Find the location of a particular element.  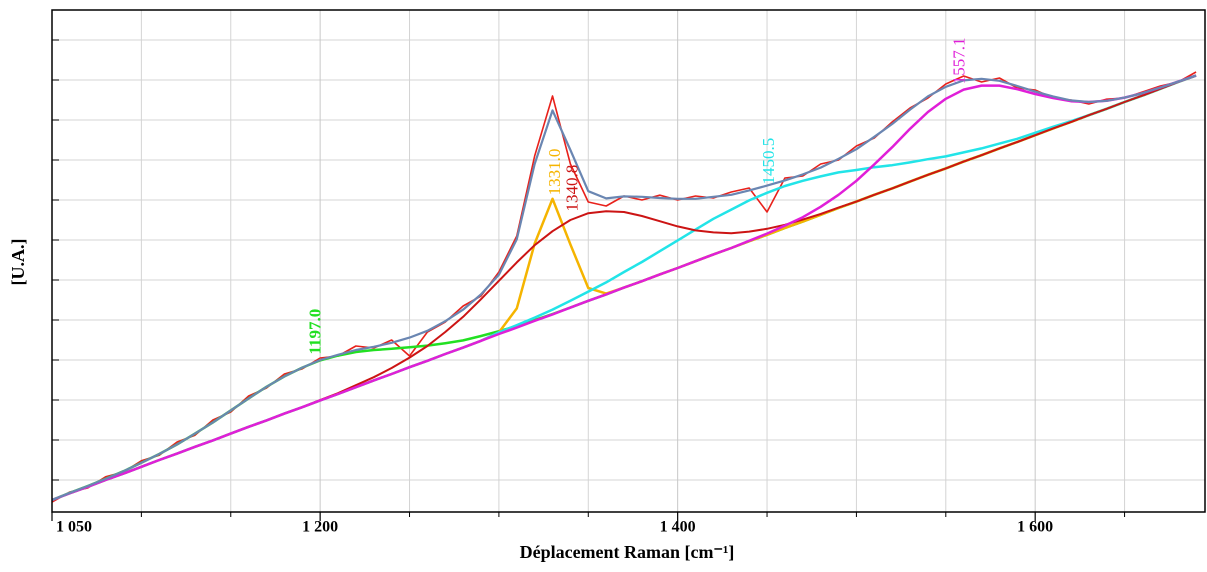

x-tick-label: 1 050 is located at coordinates (74, 527).